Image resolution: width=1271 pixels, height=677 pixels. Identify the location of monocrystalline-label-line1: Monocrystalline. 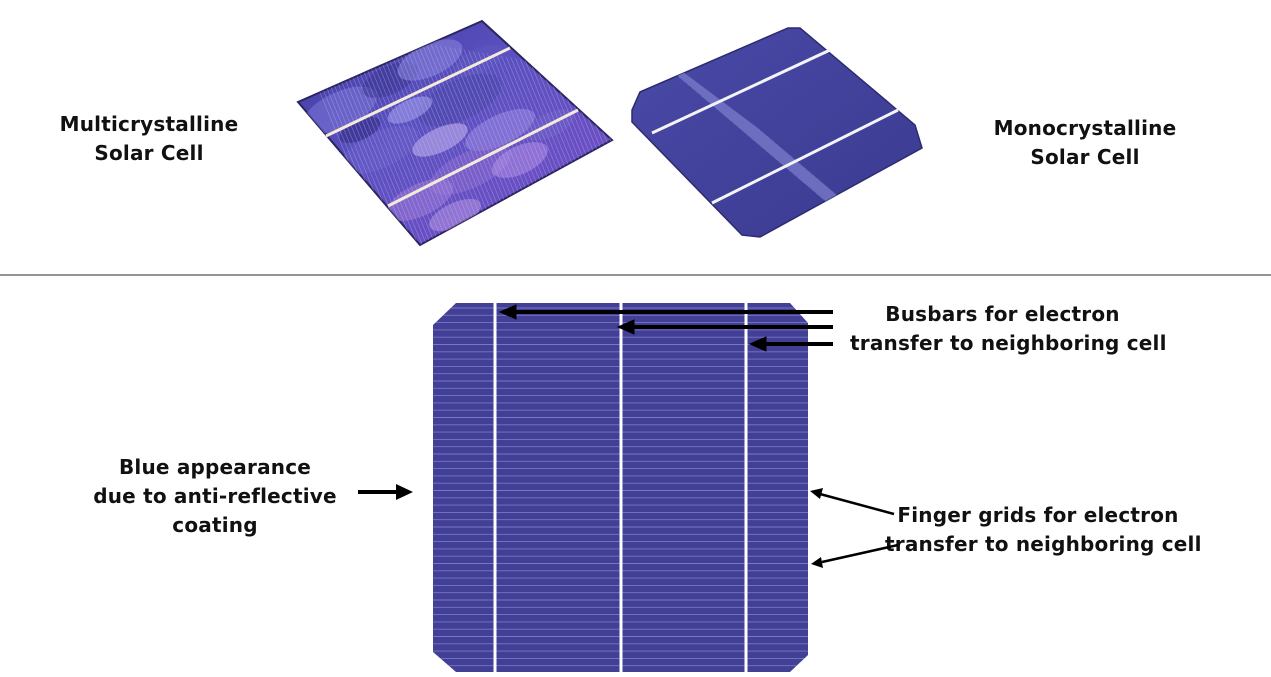
(1085, 128).